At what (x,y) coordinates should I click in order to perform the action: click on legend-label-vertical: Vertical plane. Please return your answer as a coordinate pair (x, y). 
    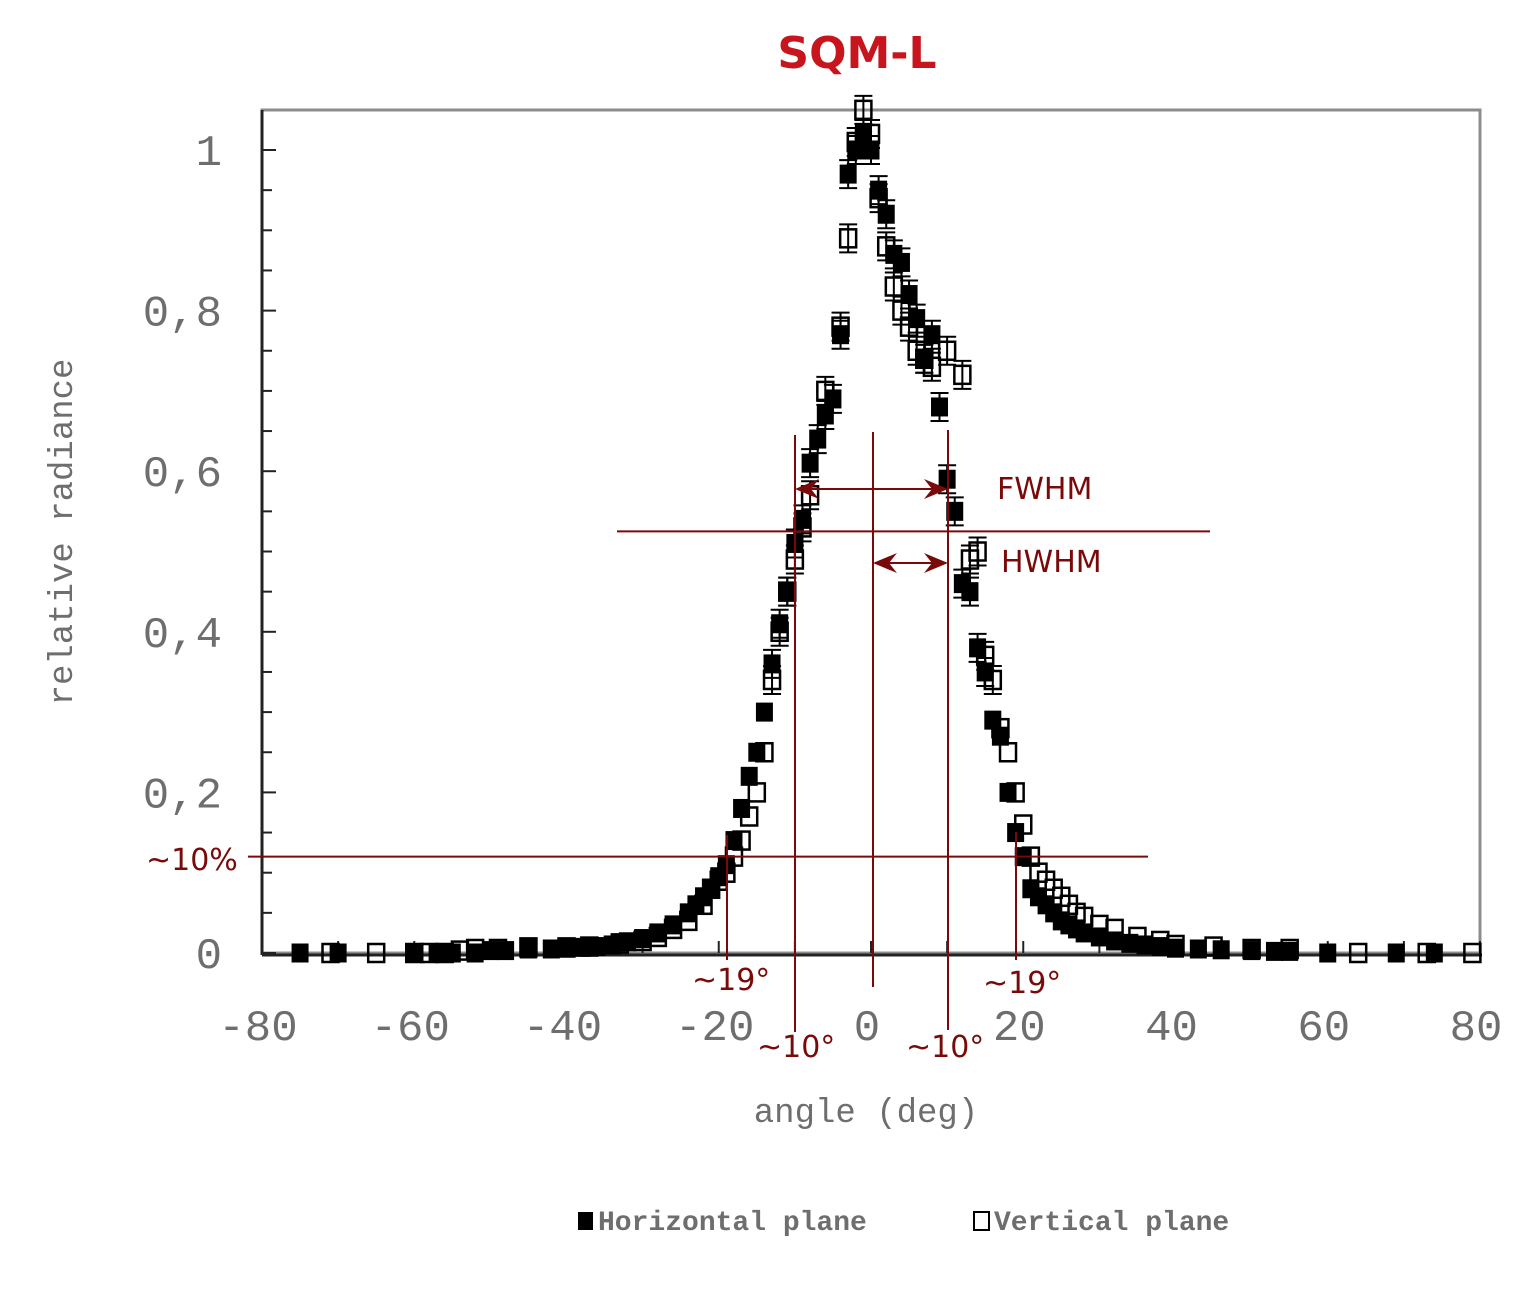
    Looking at the image, I should click on (1111, 1223).